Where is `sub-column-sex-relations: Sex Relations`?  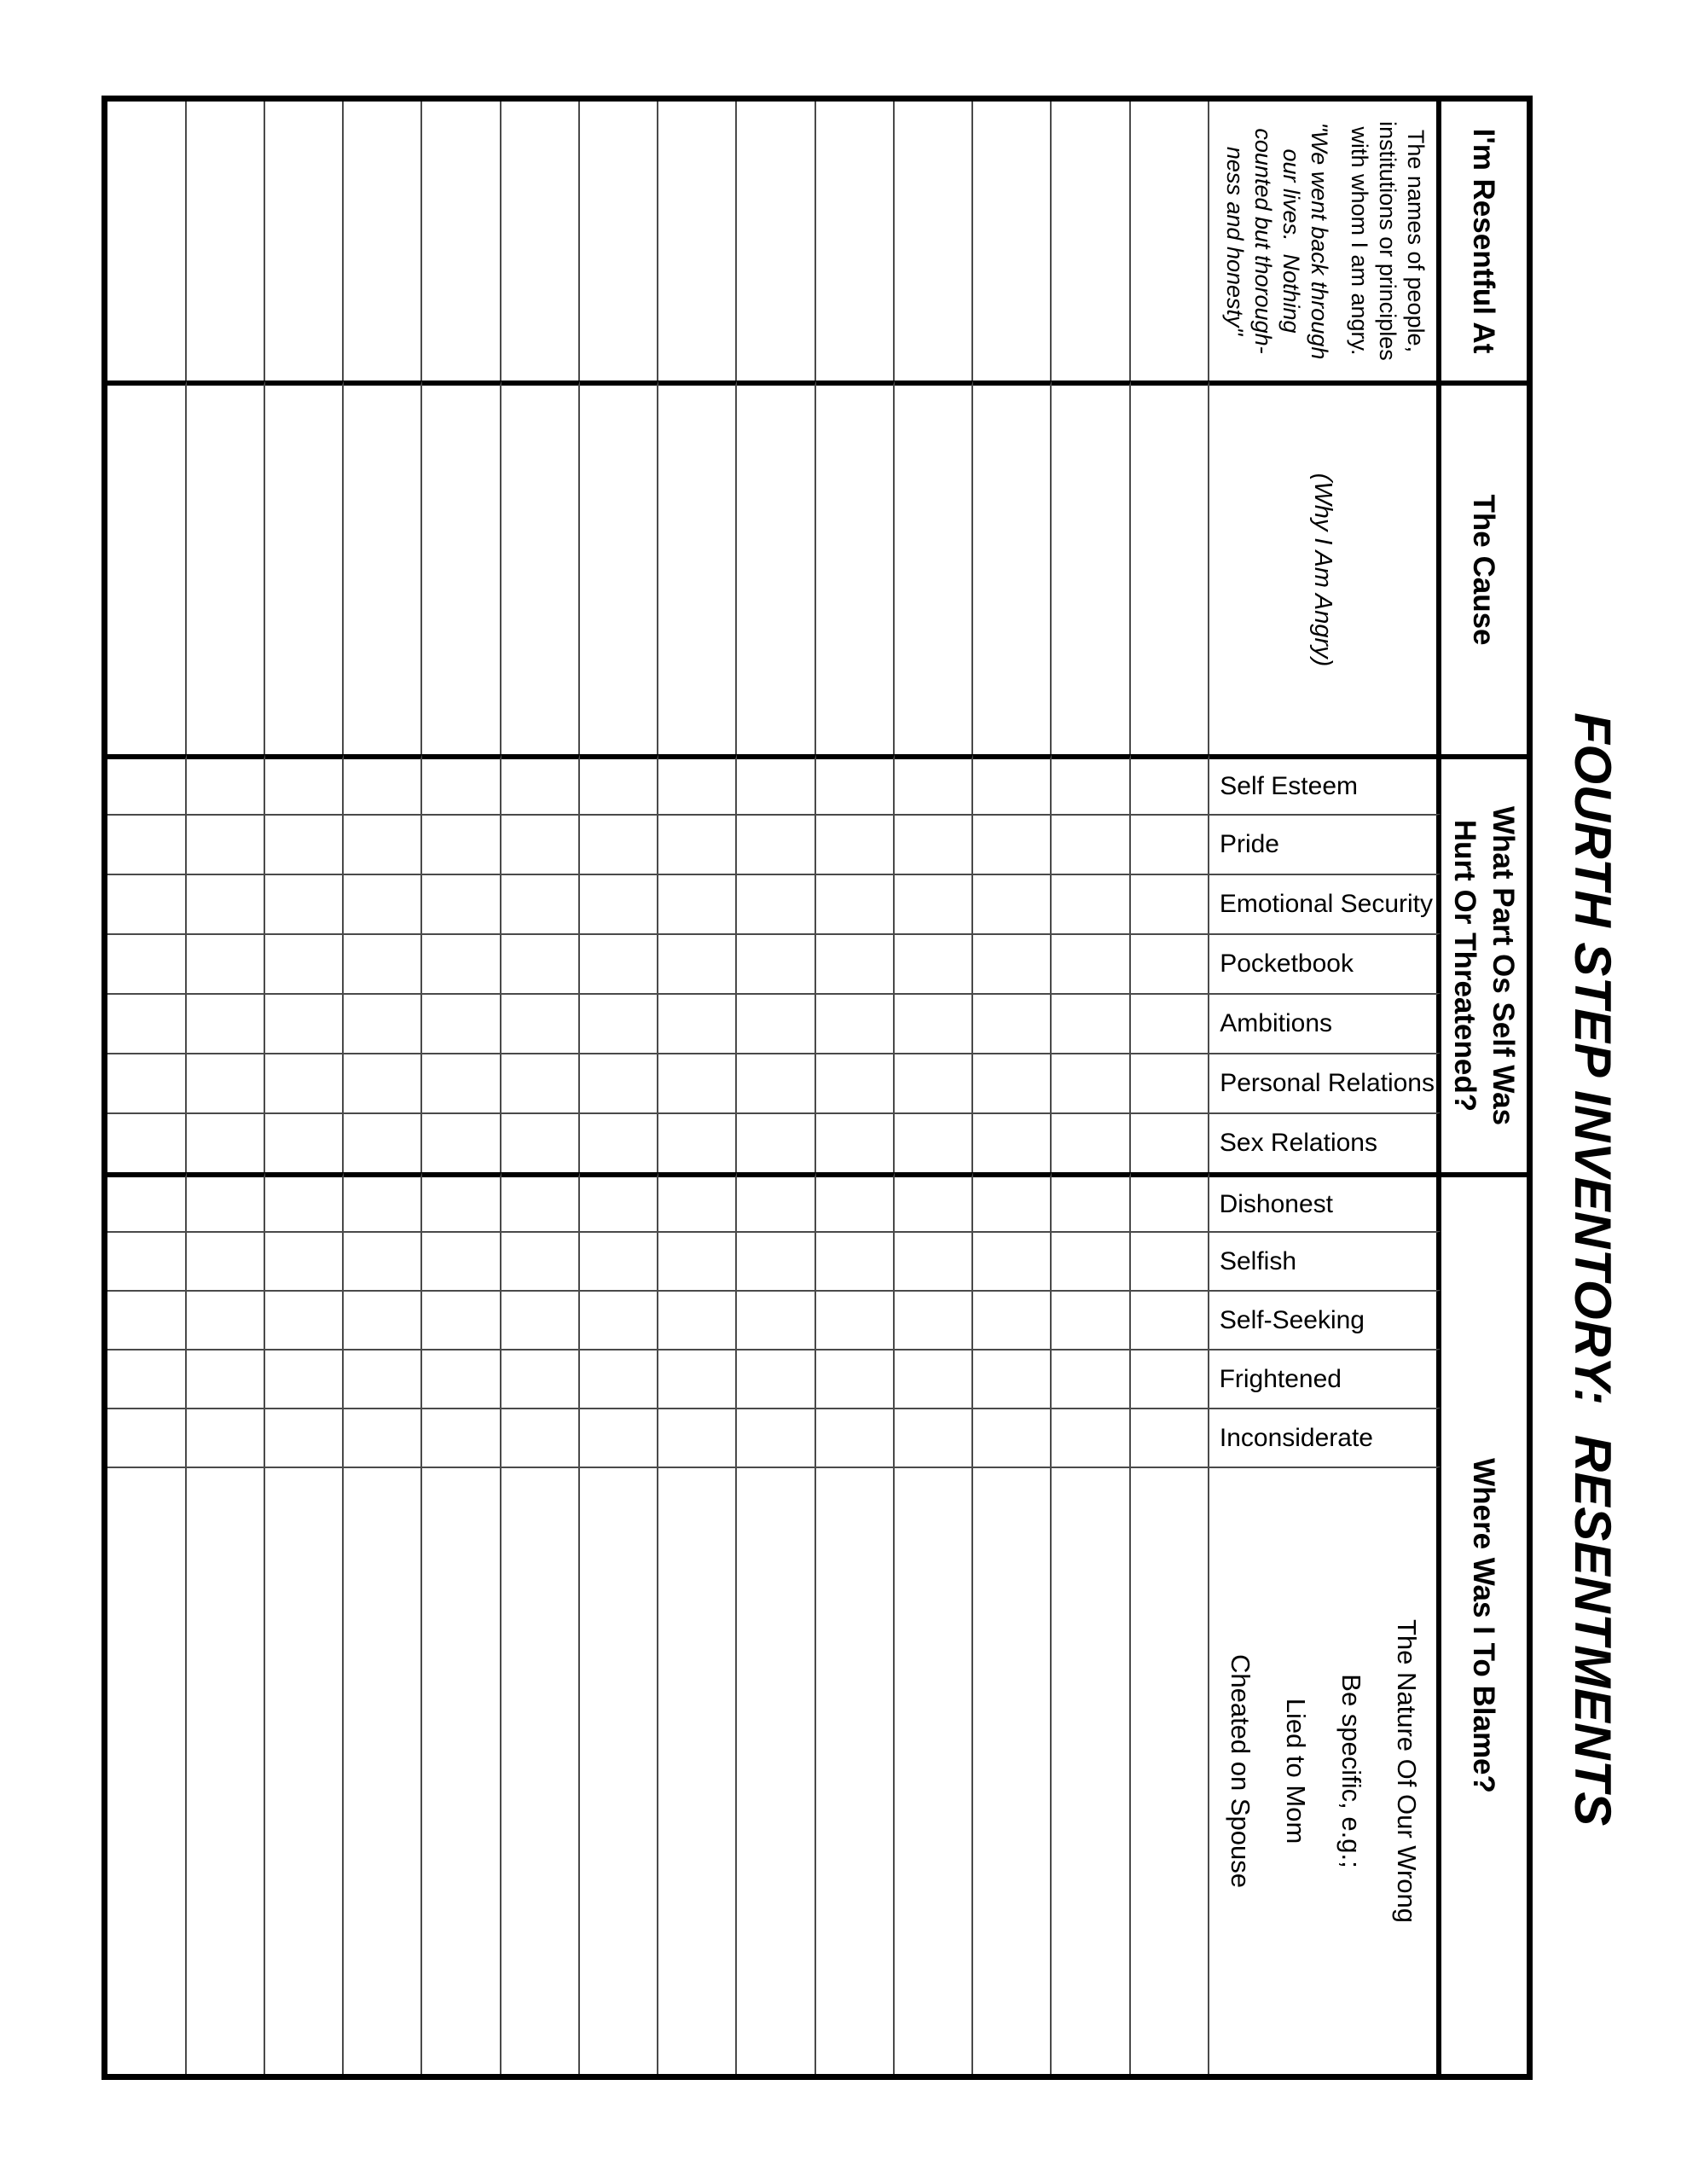 sub-column-sex-relations: Sex Relations is located at coordinates (1325, 1142).